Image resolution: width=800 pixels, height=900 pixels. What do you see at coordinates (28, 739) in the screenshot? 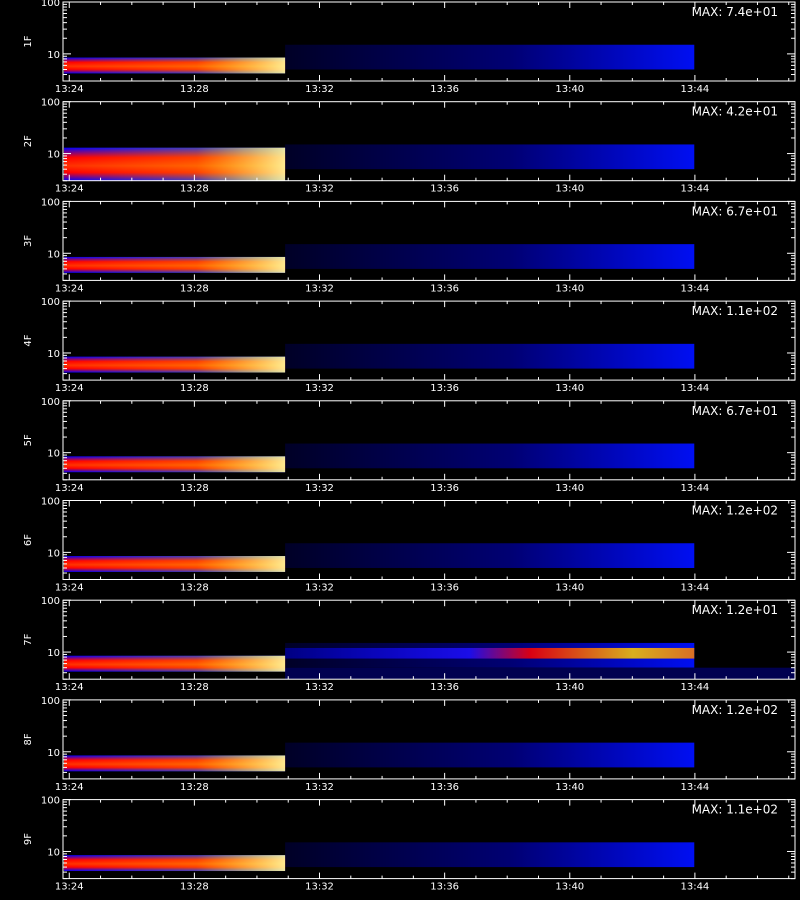
I see `panel-label: 8F` at bounding box center [28, 739].